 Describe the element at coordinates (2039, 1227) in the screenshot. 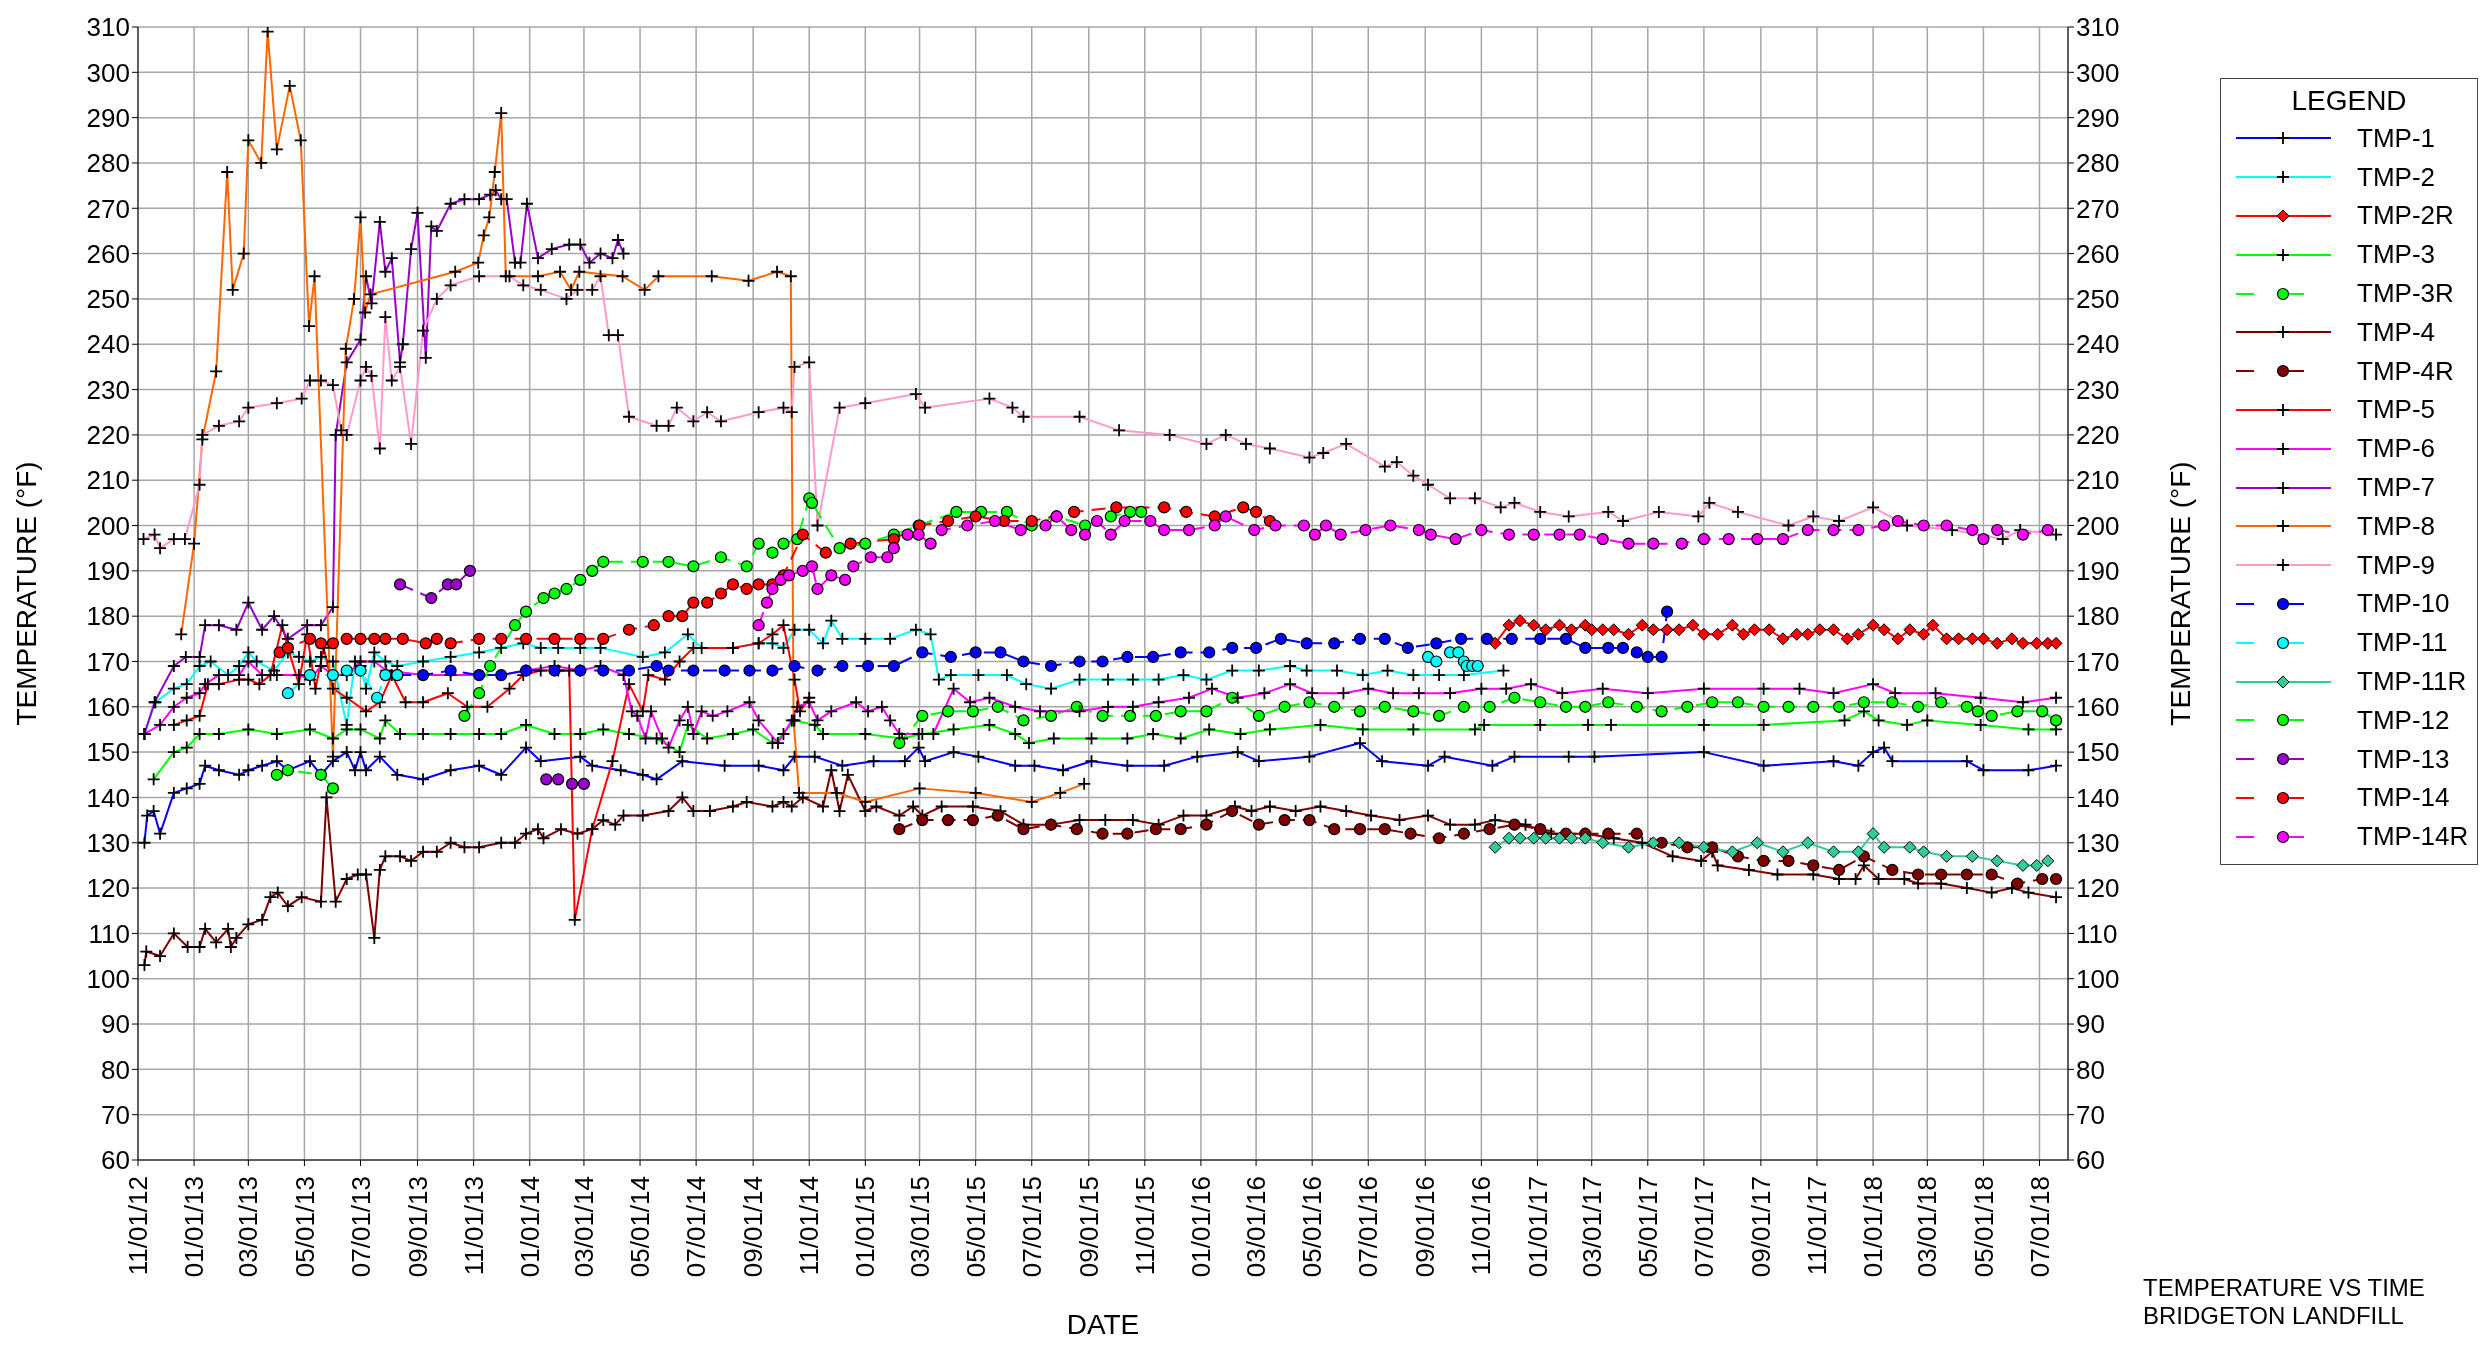

I see `x-tick-label: 07/01/18` at that location.